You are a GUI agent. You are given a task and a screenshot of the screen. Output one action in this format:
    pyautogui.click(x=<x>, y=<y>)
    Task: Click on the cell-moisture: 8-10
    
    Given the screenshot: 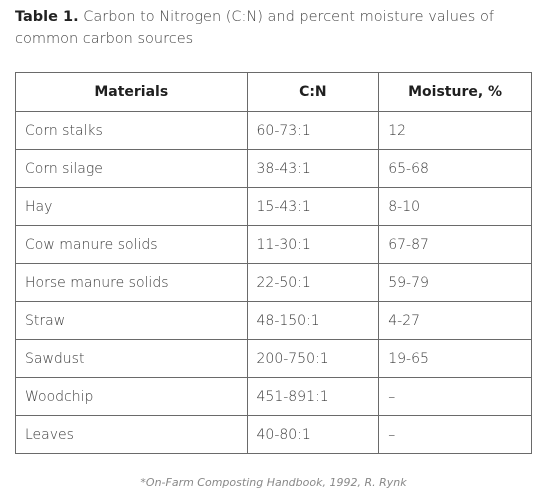 What is the action you would take?
    pyautogui.click(x=455, y=206)
    